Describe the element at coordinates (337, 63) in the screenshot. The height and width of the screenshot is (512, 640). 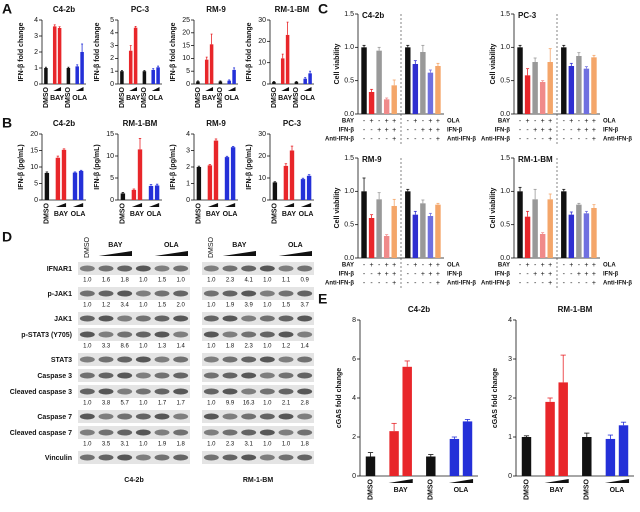
I see `y-axis-label: Cell viability` at that location.